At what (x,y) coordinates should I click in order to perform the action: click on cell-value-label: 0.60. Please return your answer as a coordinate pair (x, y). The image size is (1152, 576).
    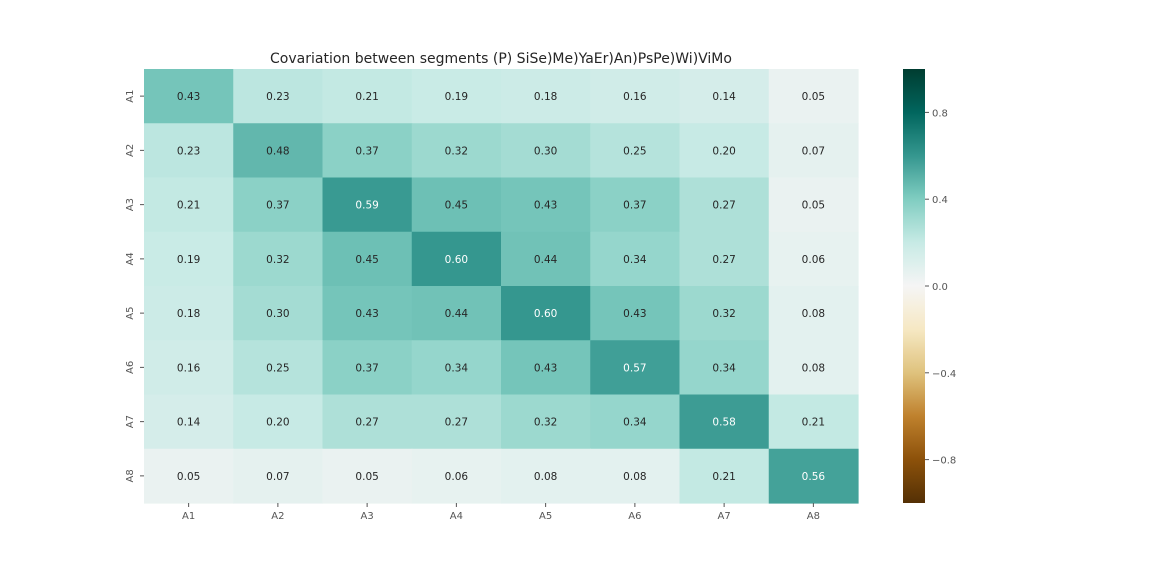
    Looking at the image, I should click on (456, 260).